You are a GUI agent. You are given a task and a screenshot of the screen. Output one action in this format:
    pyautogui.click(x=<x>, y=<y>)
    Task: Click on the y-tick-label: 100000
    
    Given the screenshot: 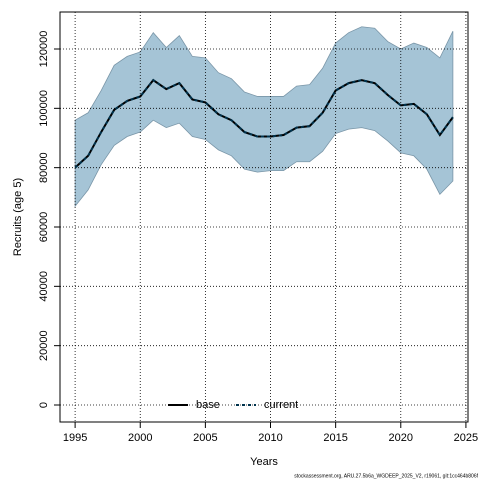 What is the action you would take?
    pyautogui.click(x=44, y=108)
    